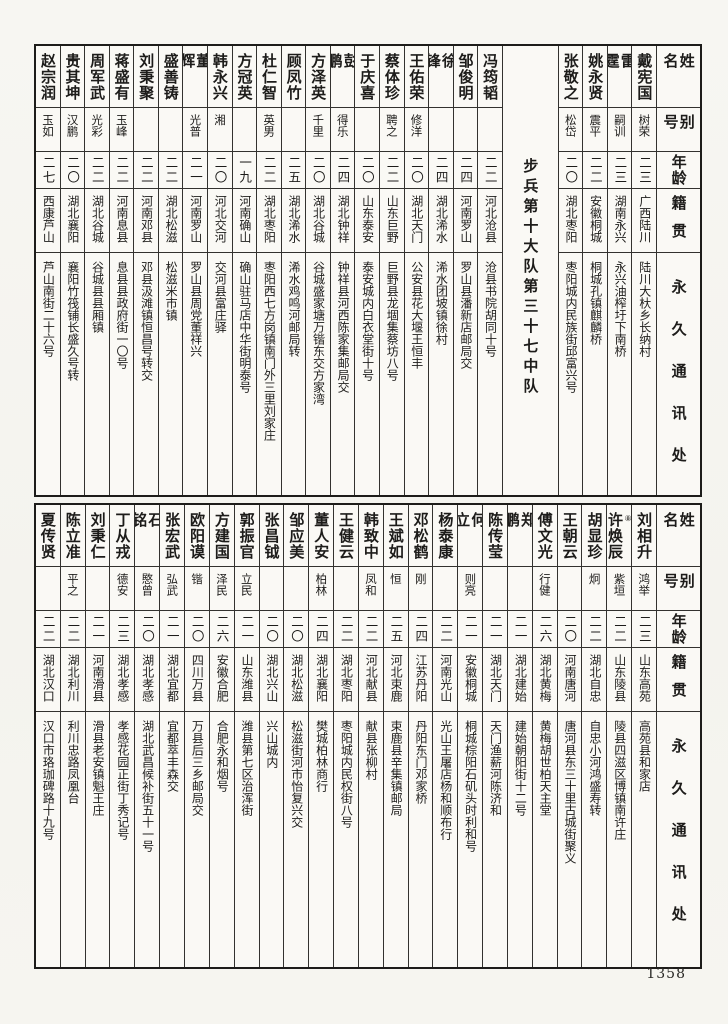 This screenshot has height=1024, width=728. Describe the element at coordinates (271, 536) in the screenshot. I see `name-cell: 张昌钺` at that location.